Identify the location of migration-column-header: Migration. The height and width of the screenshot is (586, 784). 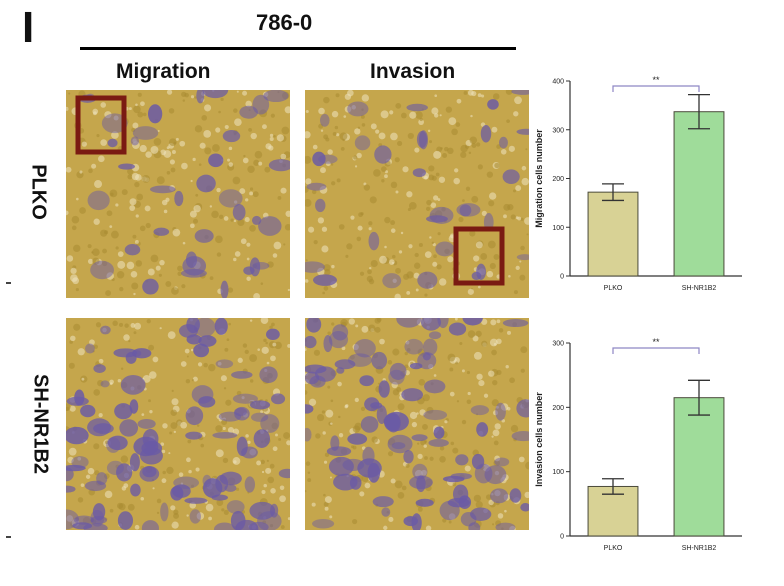
(163, 71).